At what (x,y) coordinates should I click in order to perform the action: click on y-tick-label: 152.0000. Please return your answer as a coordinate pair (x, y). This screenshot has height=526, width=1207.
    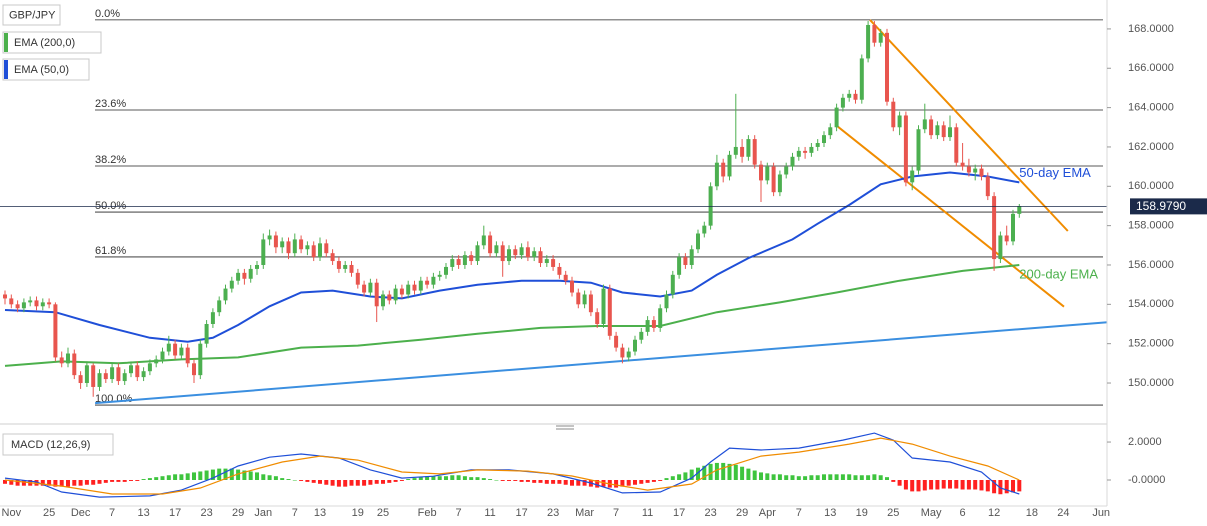
    Looking at the image, I should click on (1151, 344).